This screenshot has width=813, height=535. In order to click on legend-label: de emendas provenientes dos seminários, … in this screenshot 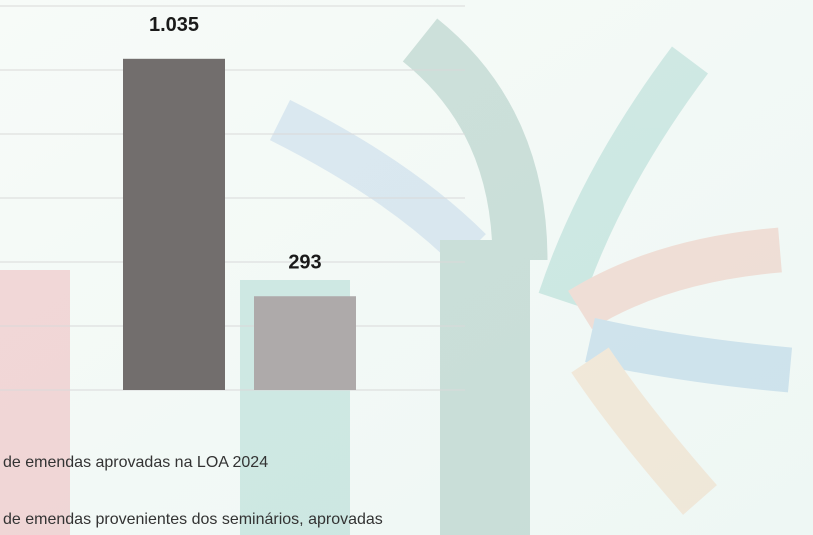, I will do `click(193, 519)`.